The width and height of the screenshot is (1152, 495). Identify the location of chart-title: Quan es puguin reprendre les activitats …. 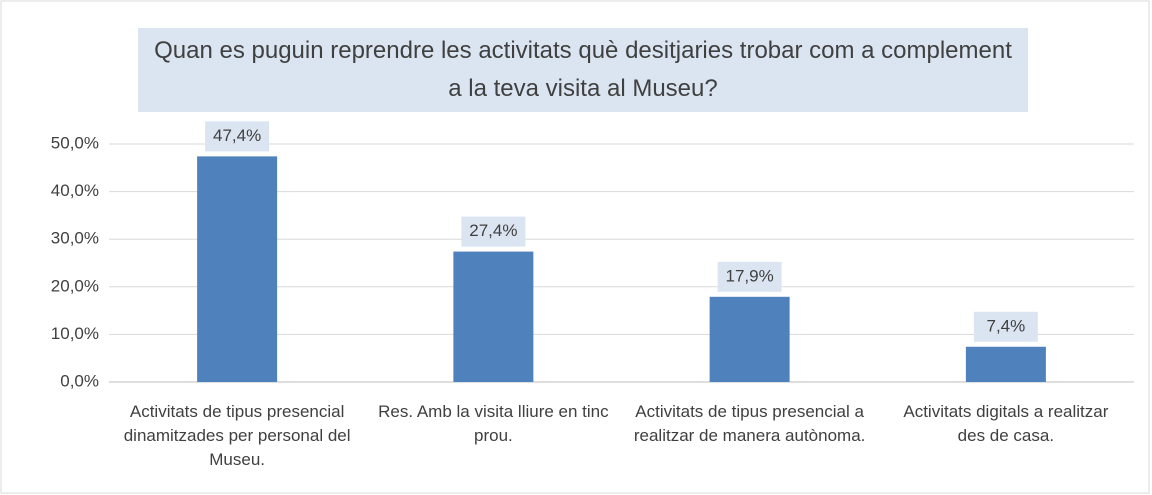
(583, 70).